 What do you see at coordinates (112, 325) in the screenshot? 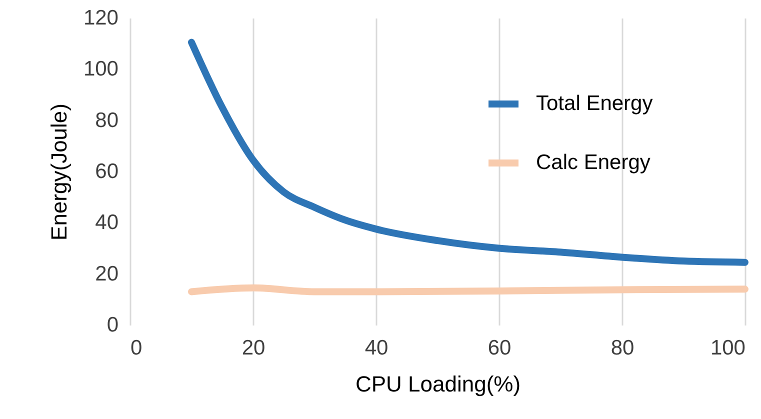
I see `y-tick-label: 0` at bounding box center [112, 325].